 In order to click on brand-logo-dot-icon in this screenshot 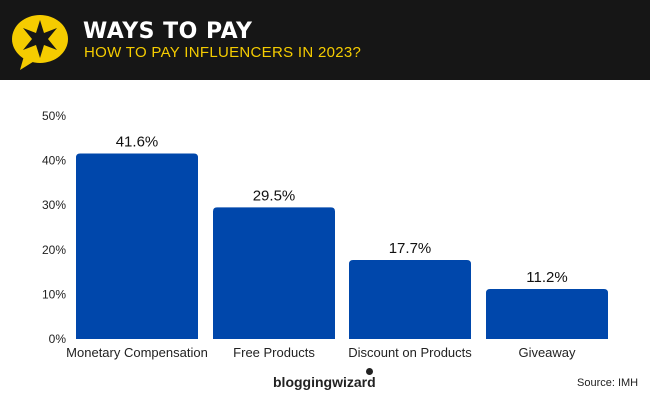, I will do `click(369, 371)`.